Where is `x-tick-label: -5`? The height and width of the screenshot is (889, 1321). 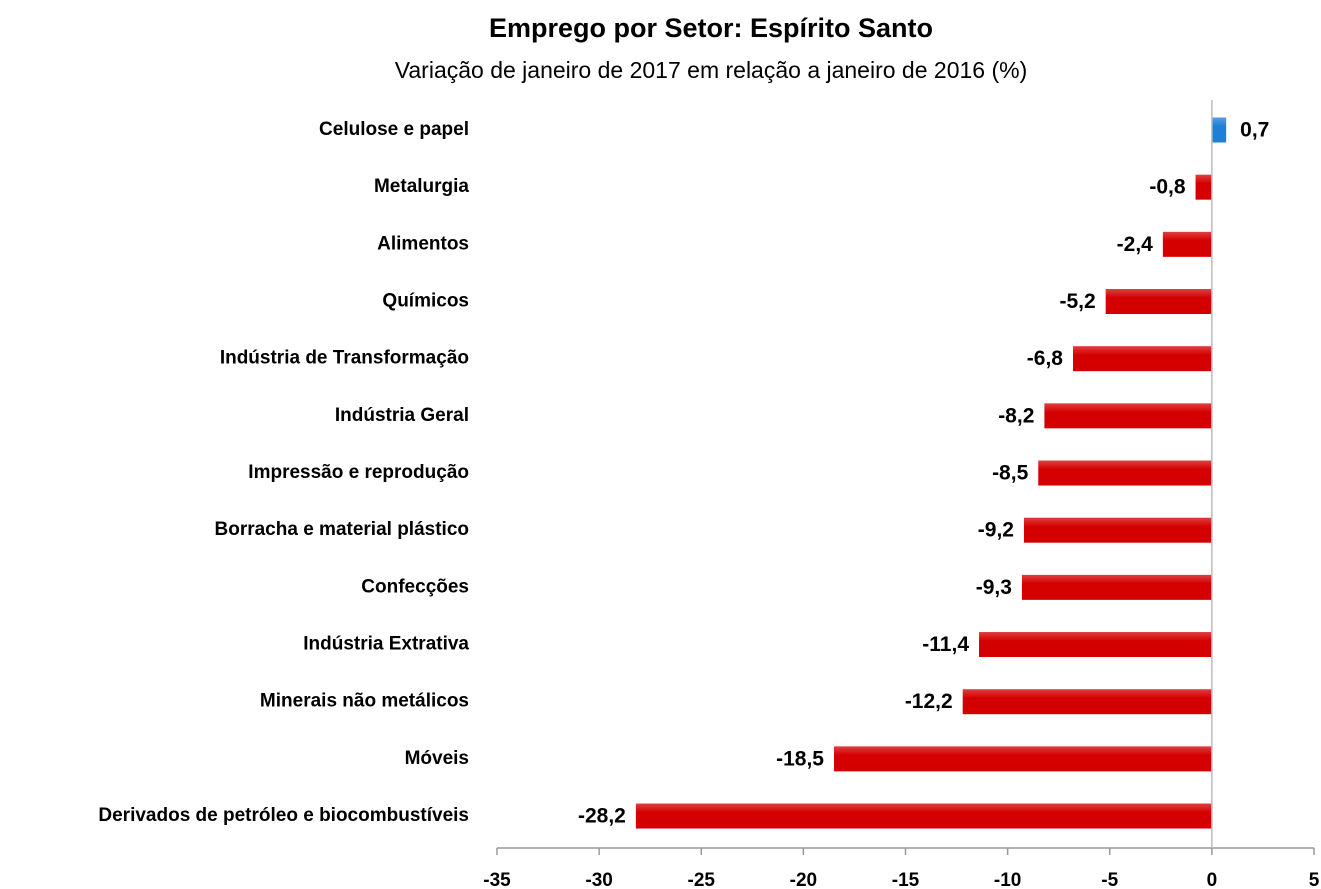 x-tick-label: -5 is located at coordinates (1109, 879).